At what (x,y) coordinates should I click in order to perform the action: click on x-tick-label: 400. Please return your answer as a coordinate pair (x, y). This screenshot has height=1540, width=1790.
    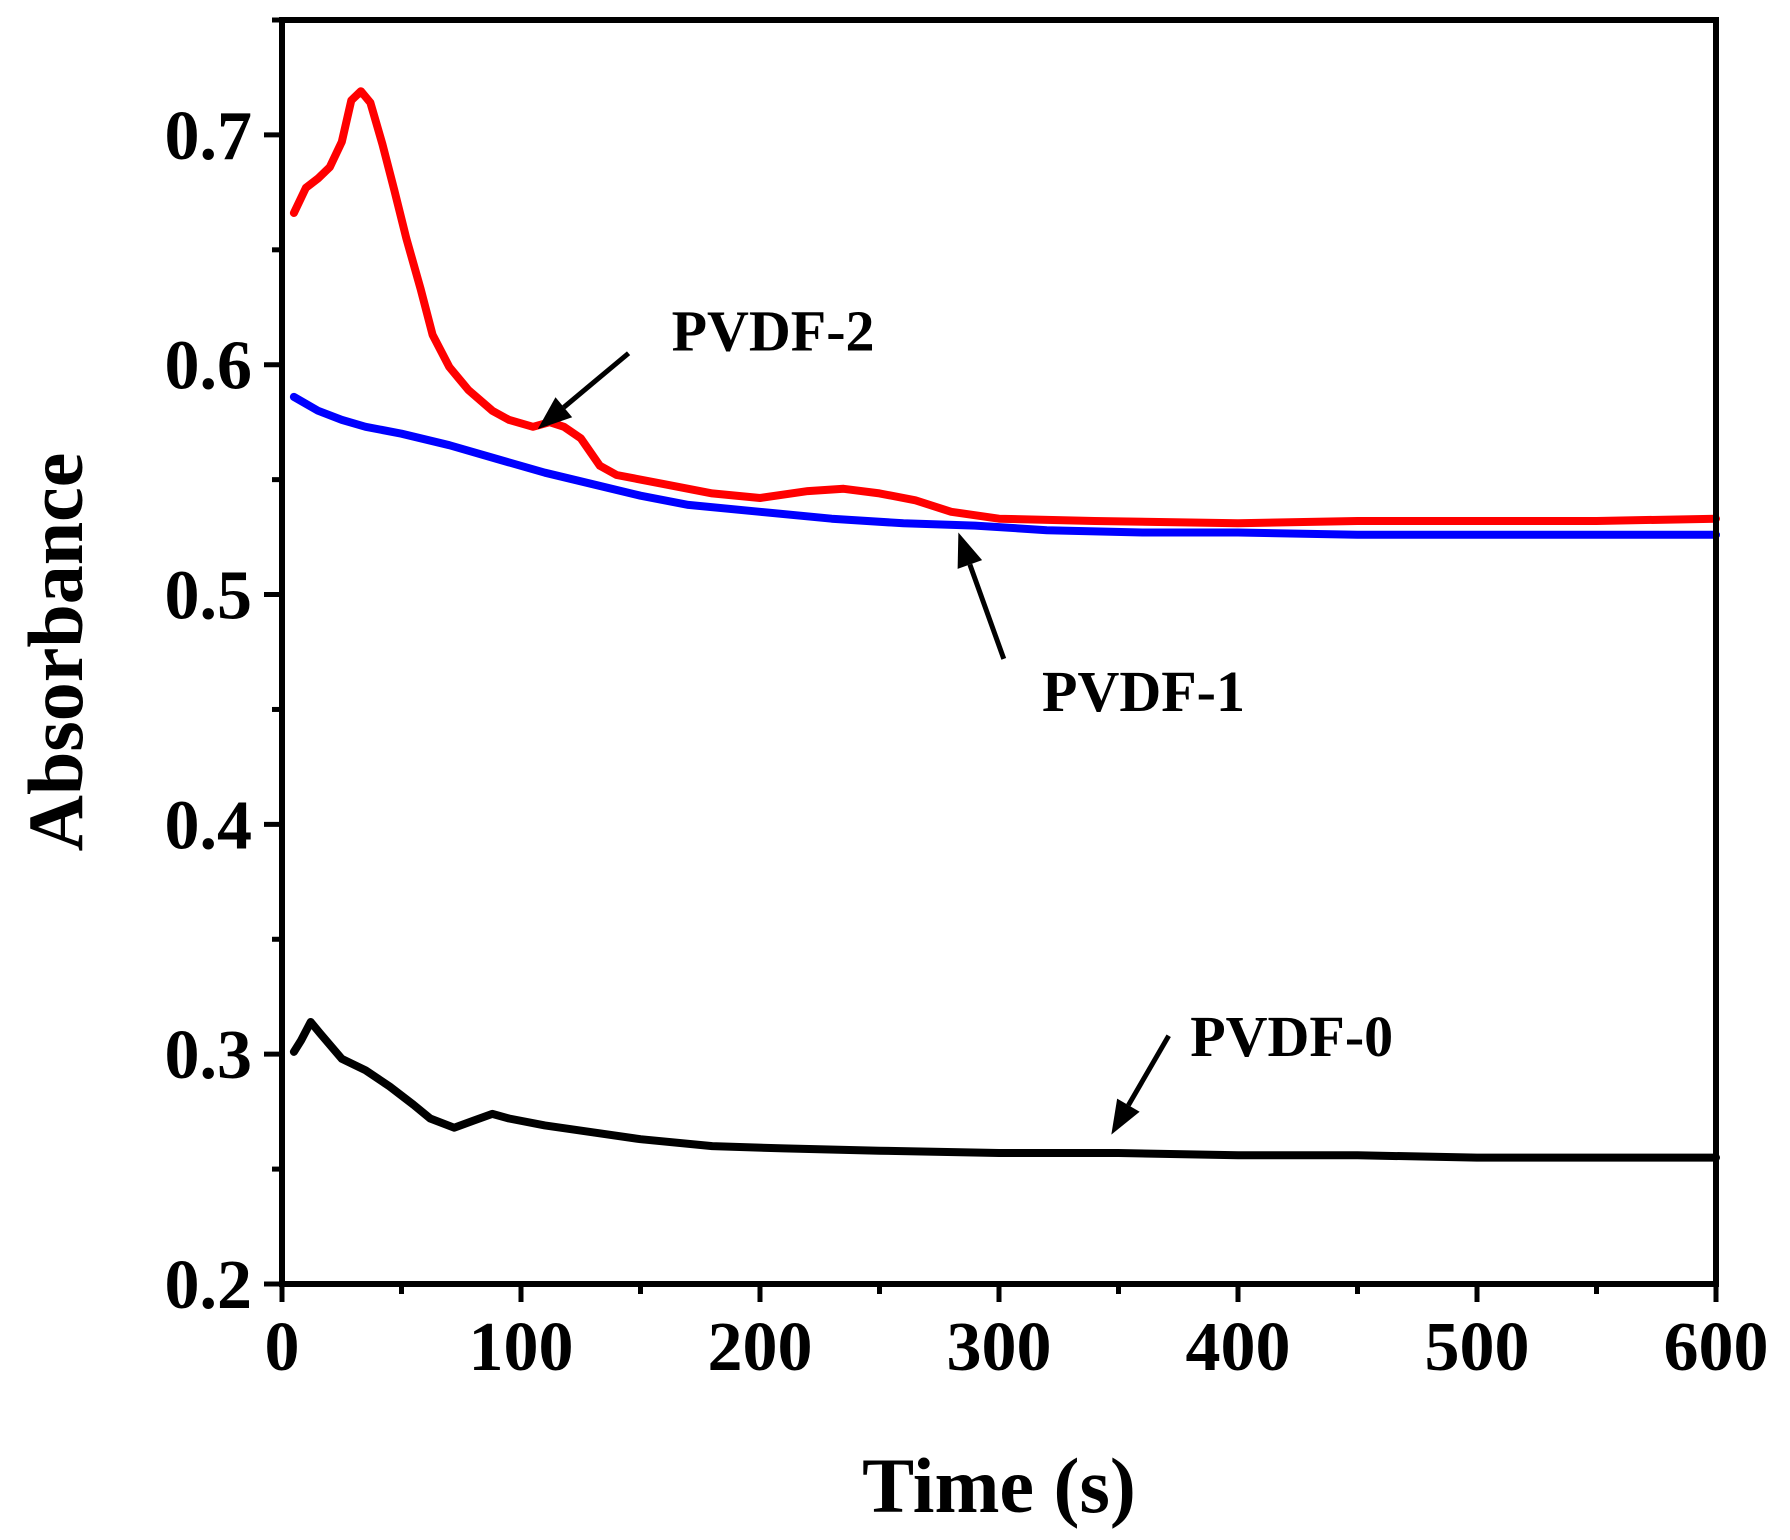
    Looking at the image, I should click on (1238, 1347).